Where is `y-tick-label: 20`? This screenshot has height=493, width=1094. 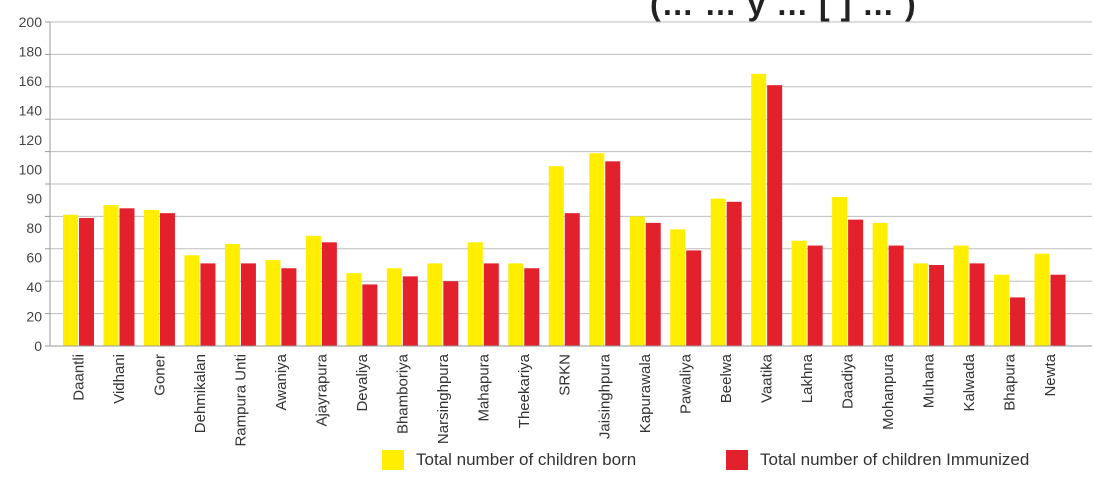
y-tick-label: 20 is located at coordinates (34, 317).